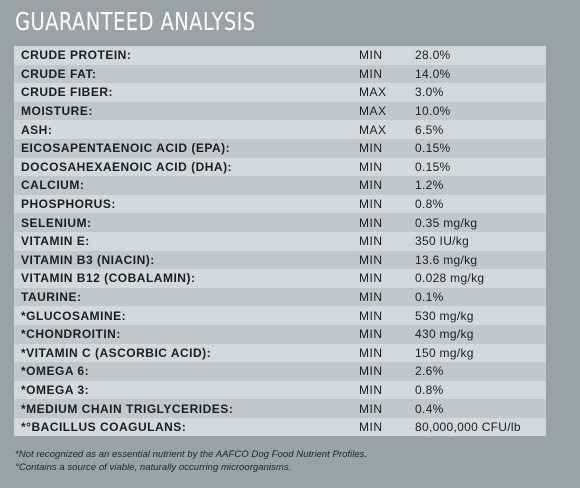 The width and height of the screenshot is (580, 488). Describe the element at coordinates (429, 297) in the screenshot. I see `nutrient-value: 0.1%` at that location.